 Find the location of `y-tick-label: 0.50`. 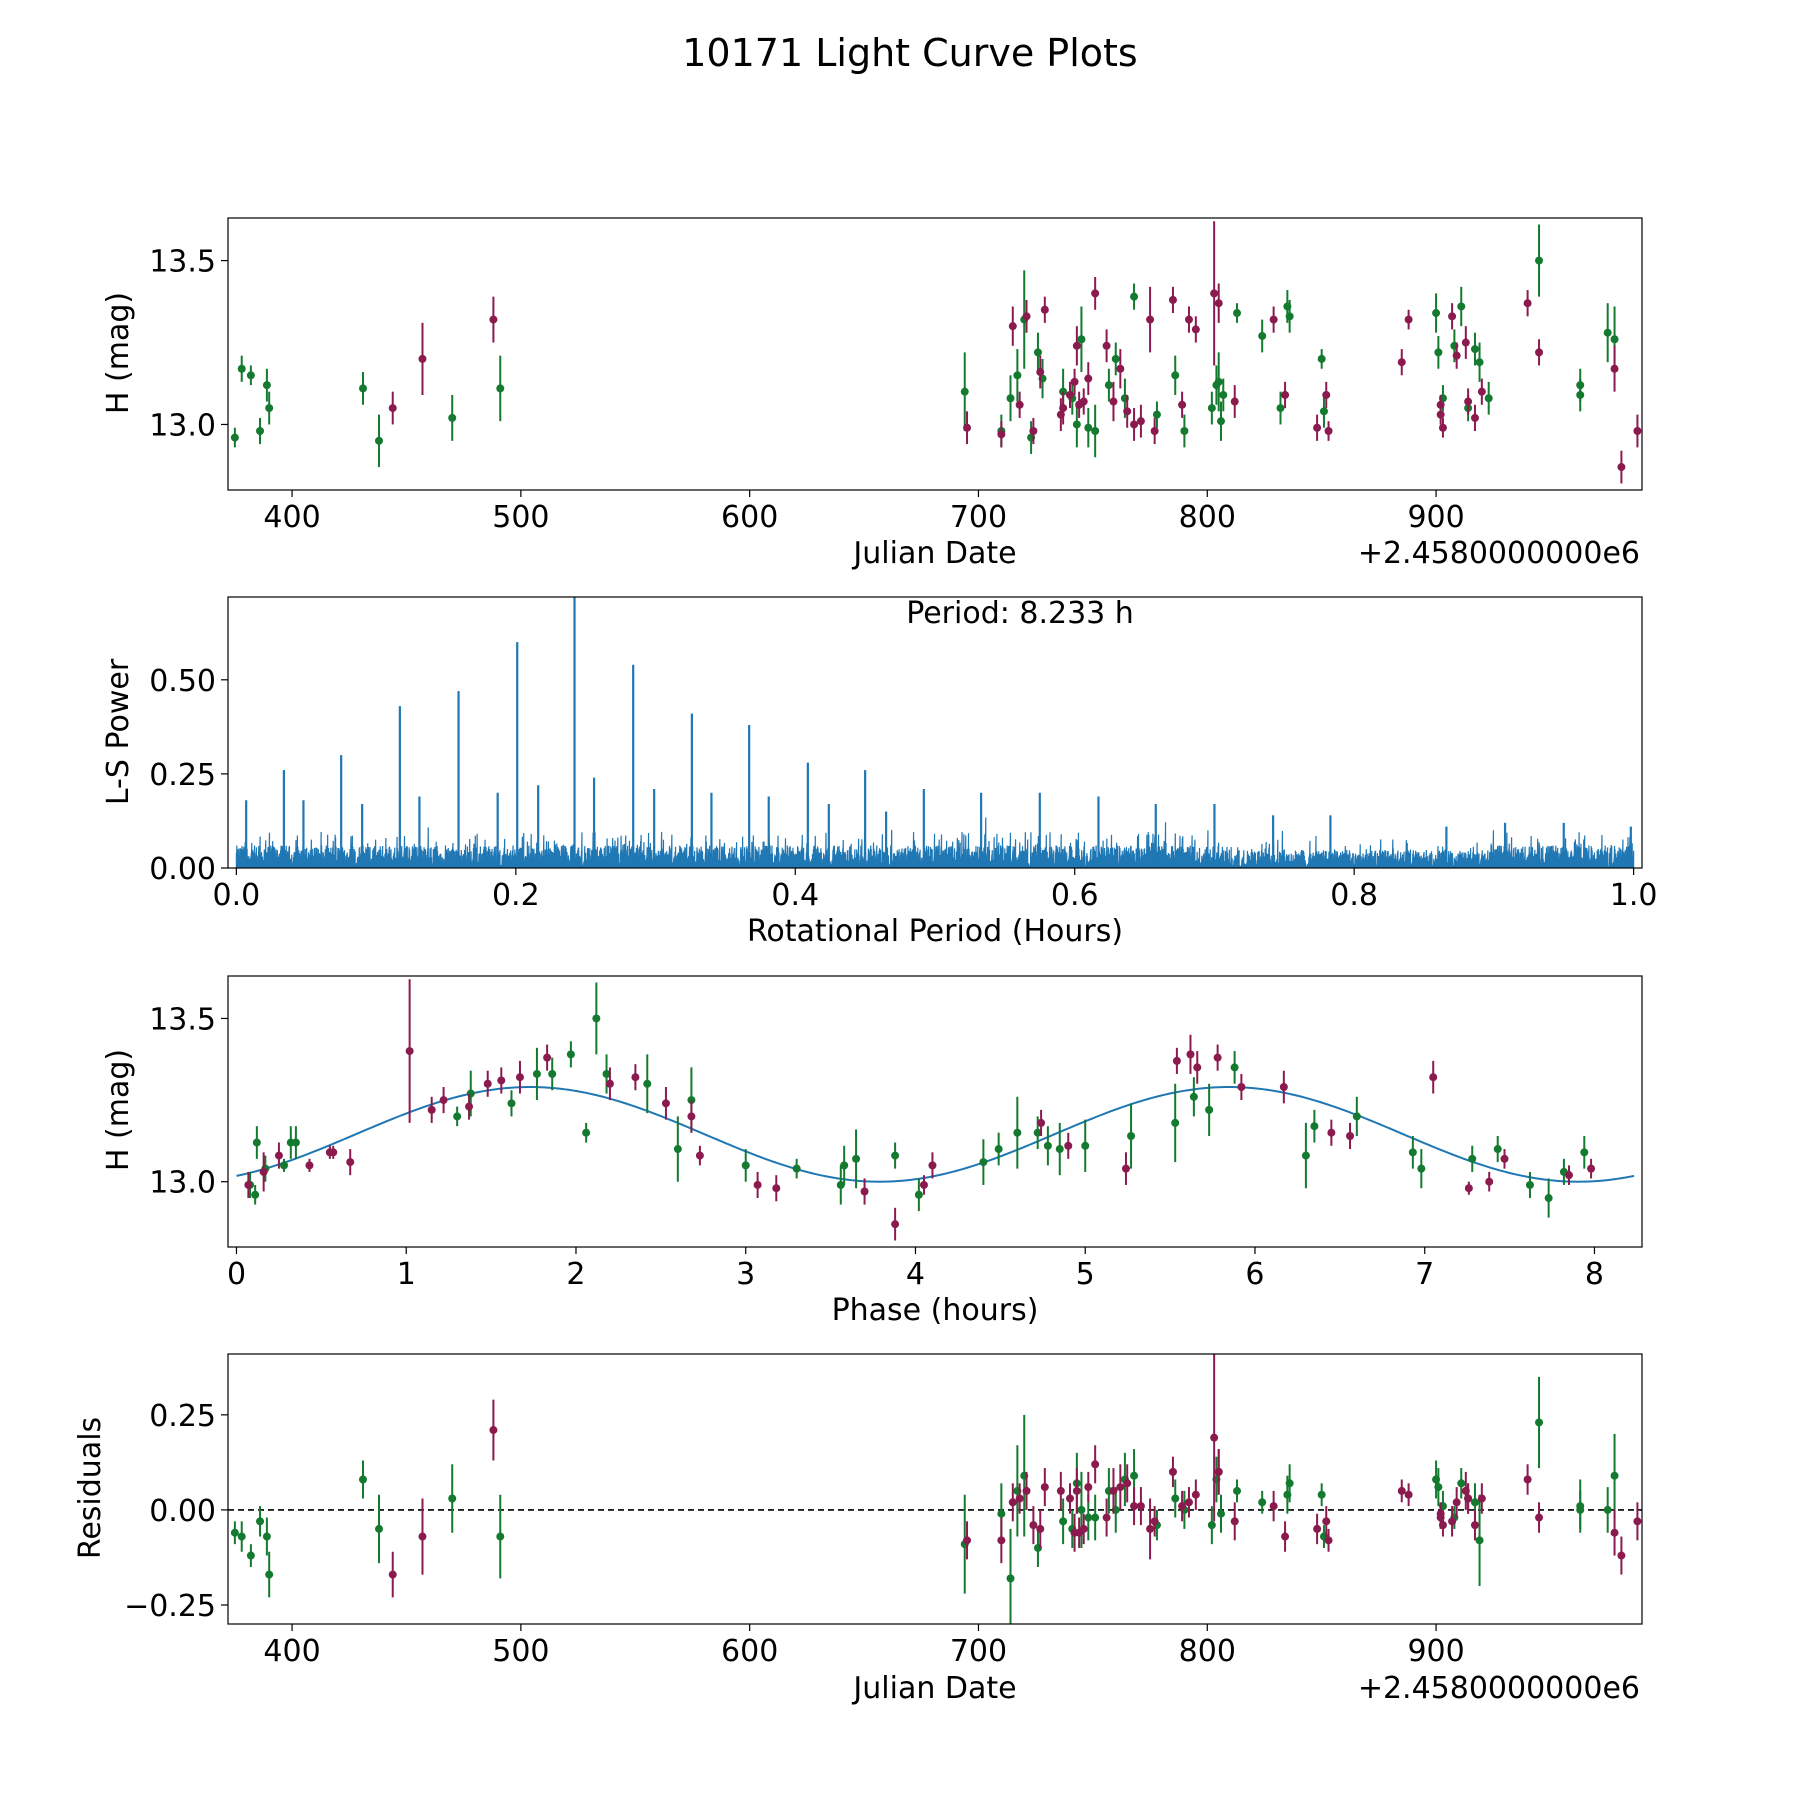

y-tick-label: 0.50 is located at coordinates (182, 681).